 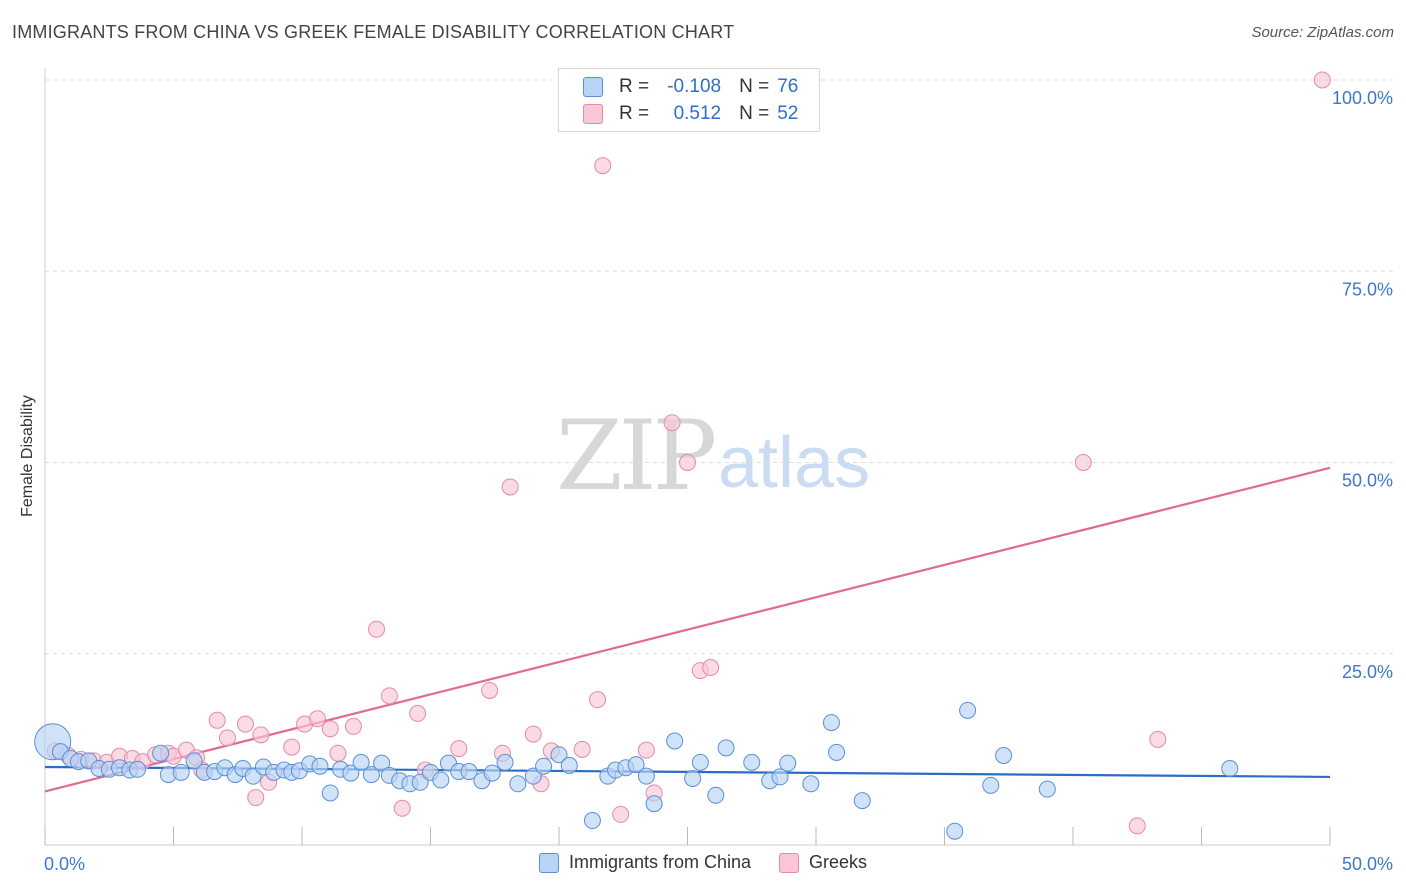 I want to click on legend-n-value: 76, so click(x=788, y=86).